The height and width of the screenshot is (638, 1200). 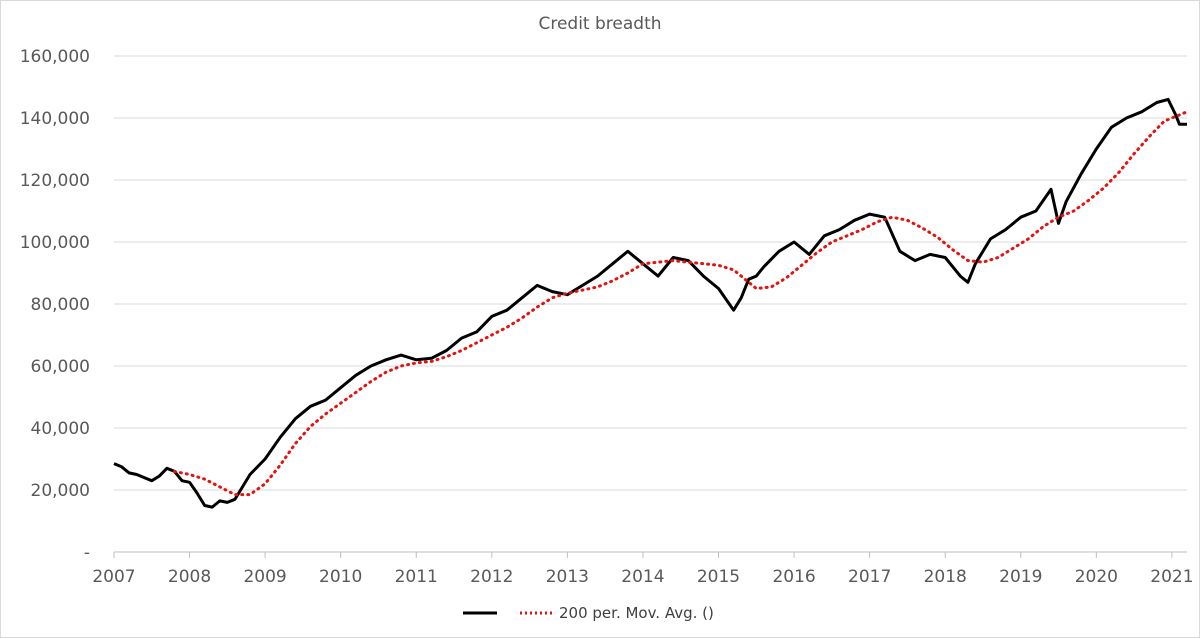 What do you see at coordinates (1171, 577) in the screenshot?
I see `x-tick-label: 2021` at bounding box center [1171, 577].